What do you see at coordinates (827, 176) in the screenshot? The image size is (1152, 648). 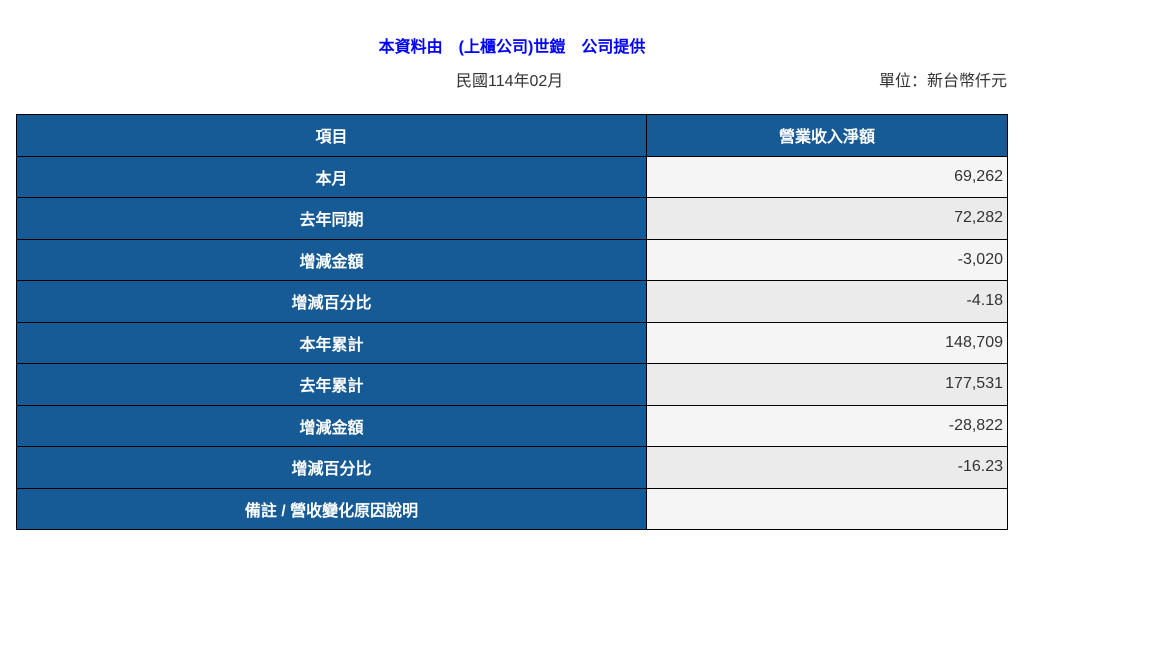 I see `row-value: 69,262` at bounding box center [827, 176].